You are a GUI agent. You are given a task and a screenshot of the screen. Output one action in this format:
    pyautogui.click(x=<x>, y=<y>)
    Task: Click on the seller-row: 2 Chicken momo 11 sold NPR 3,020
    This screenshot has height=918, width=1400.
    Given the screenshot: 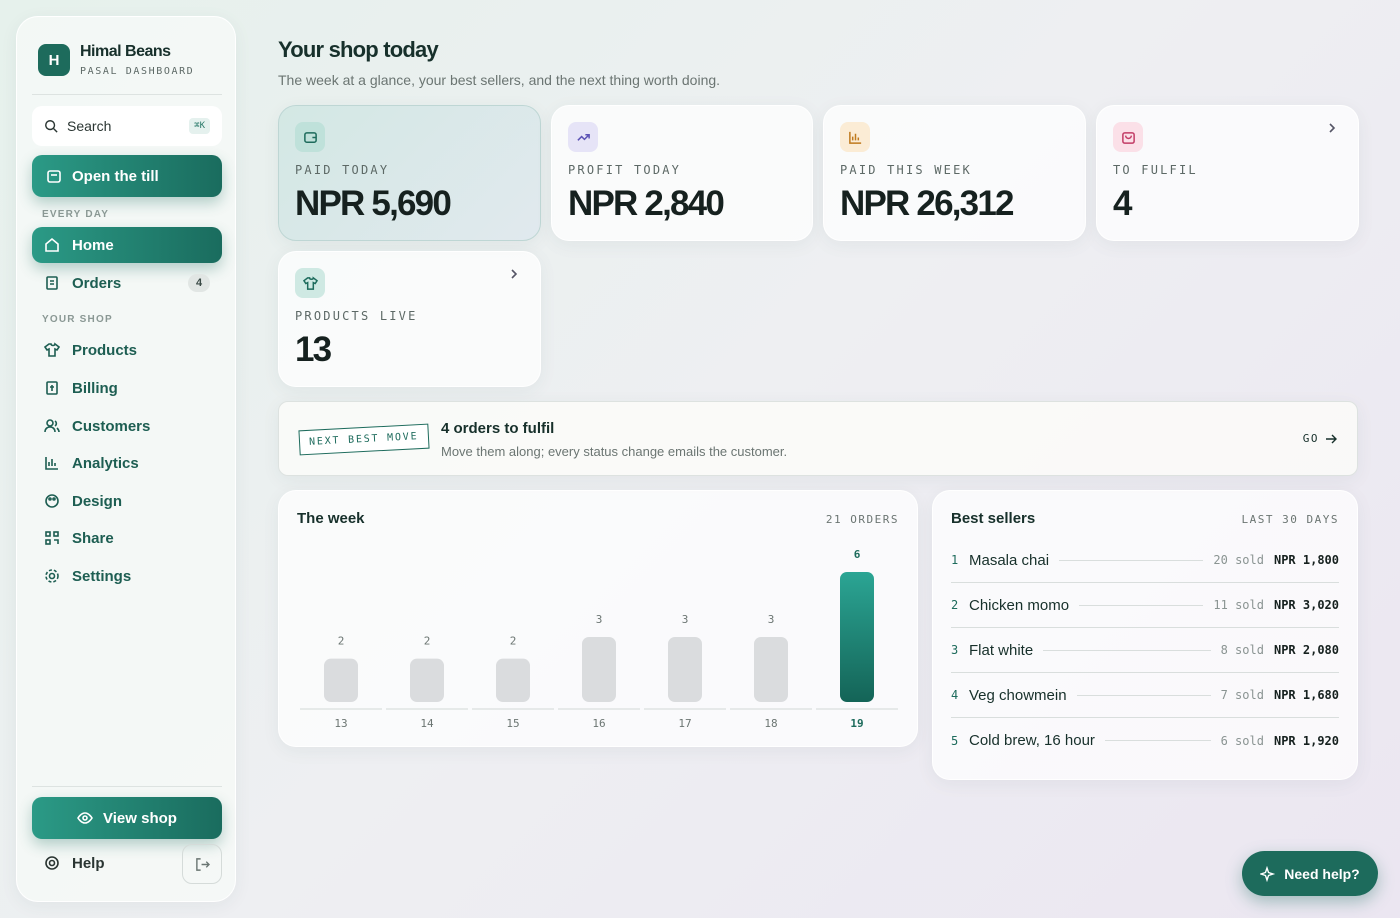 What is the action you would take?
    pyautogui.click(x=1145, y=605)
    